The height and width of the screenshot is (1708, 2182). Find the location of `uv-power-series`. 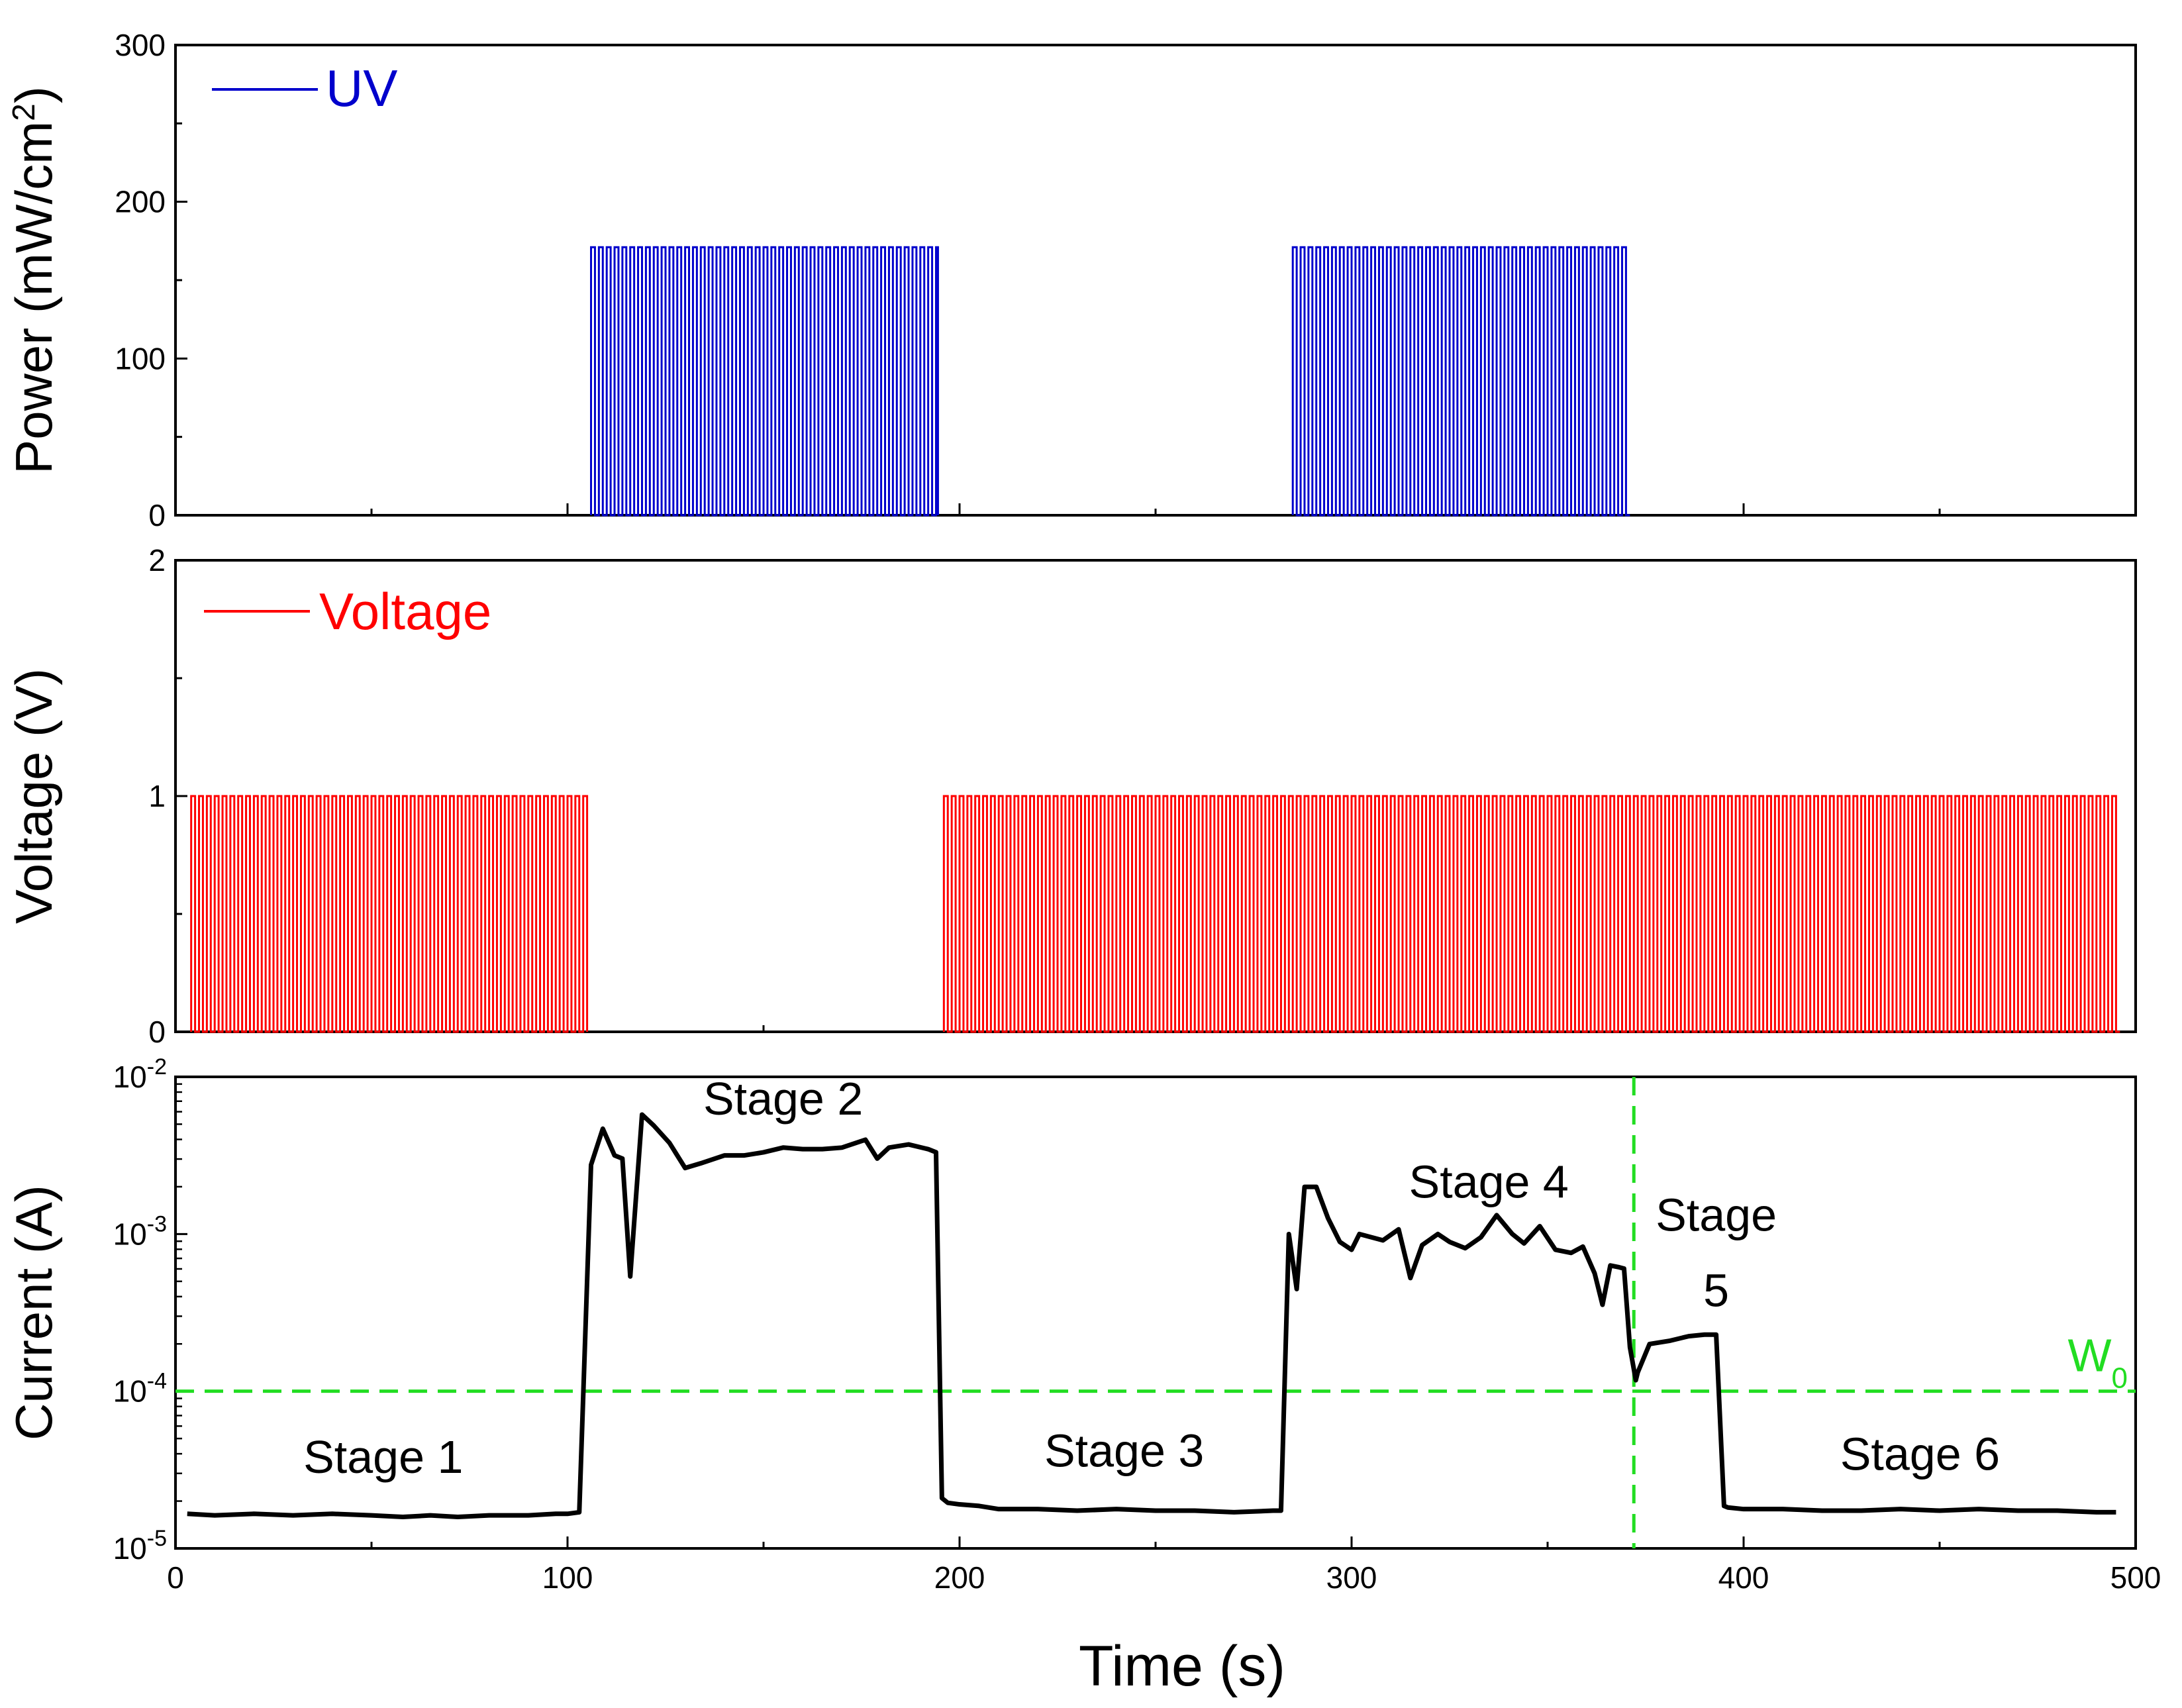

uv-power-series is located at coordinates (1110, 381).